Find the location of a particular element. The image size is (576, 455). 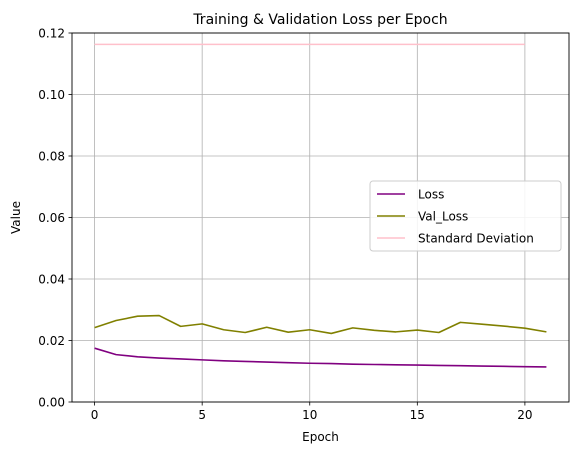

x-tick-label: 0 is located at coordinates (95, 415).